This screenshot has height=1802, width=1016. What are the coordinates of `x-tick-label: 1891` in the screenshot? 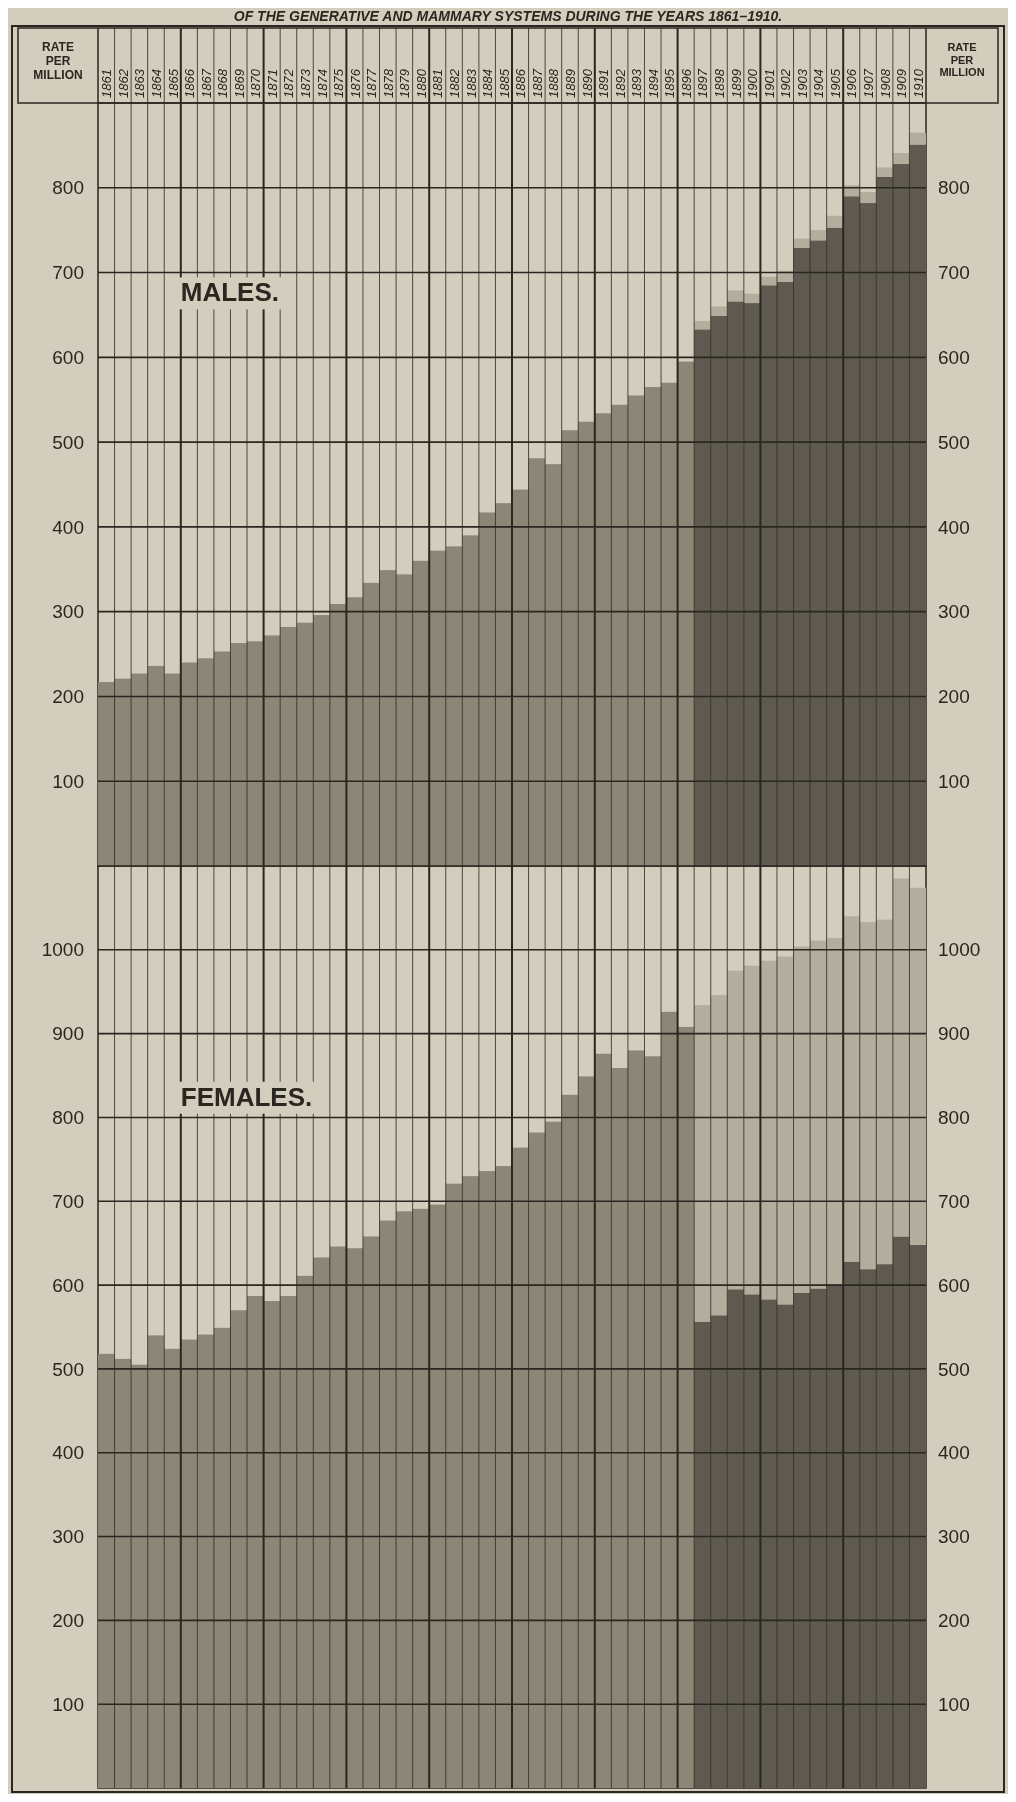 It's located at (604, 83).